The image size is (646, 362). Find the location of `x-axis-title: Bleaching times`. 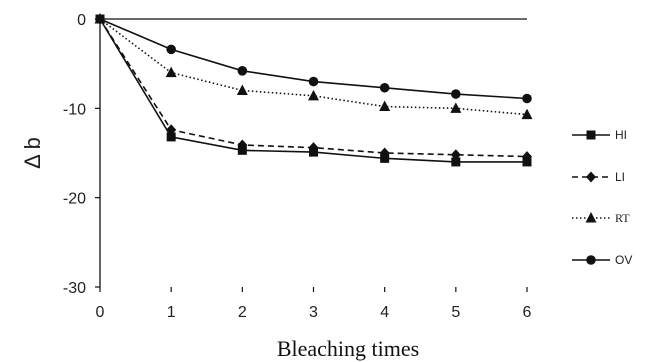

x-axis-title: Bleaching times is located at coordinates (348, 348).